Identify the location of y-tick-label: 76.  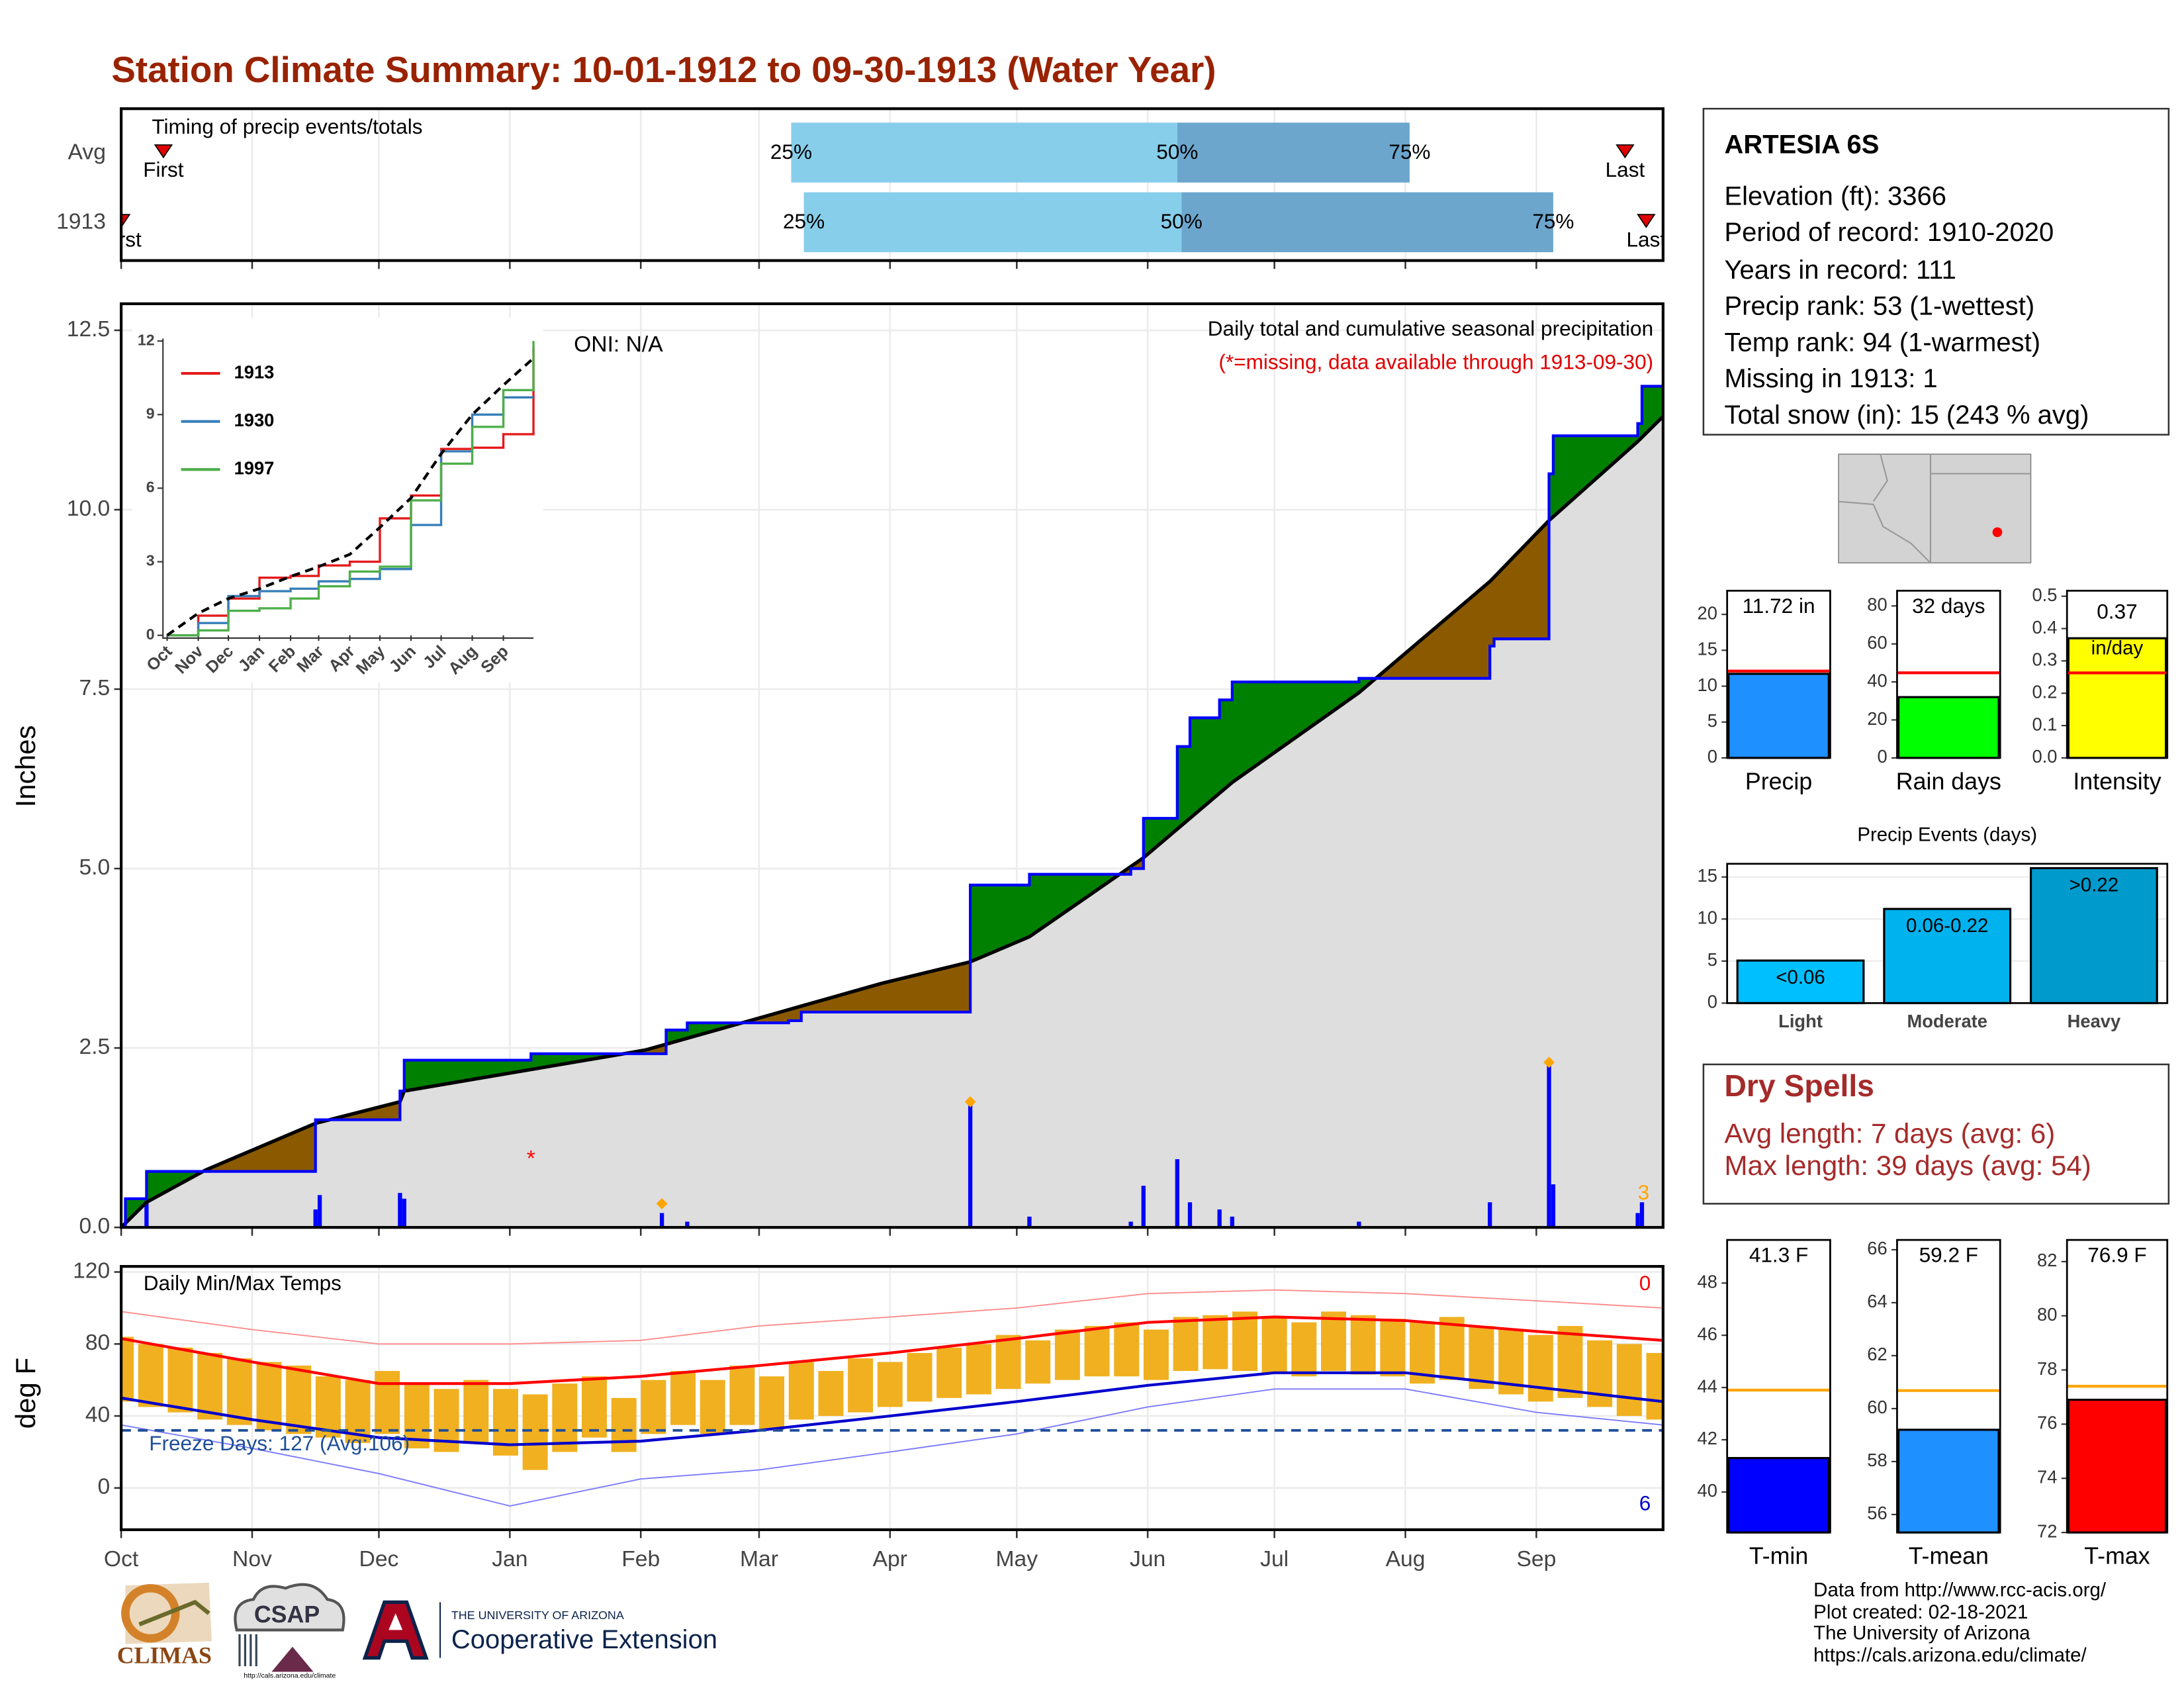
(2047, 1423).